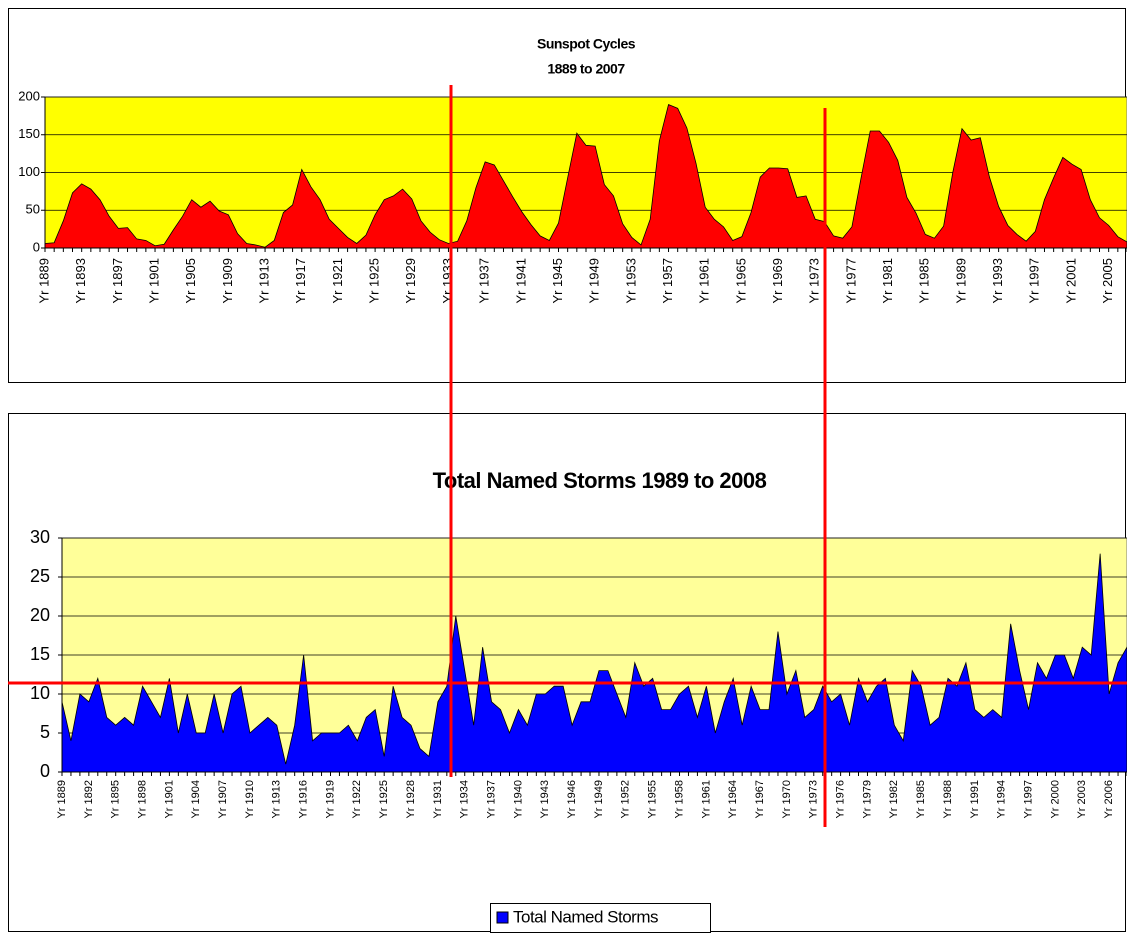 This screenshot has width=1127, height=936. Describe the element at coordinates (887, 281) in the screenshot. I see `x-tick-label: Yr 1981` at that location.